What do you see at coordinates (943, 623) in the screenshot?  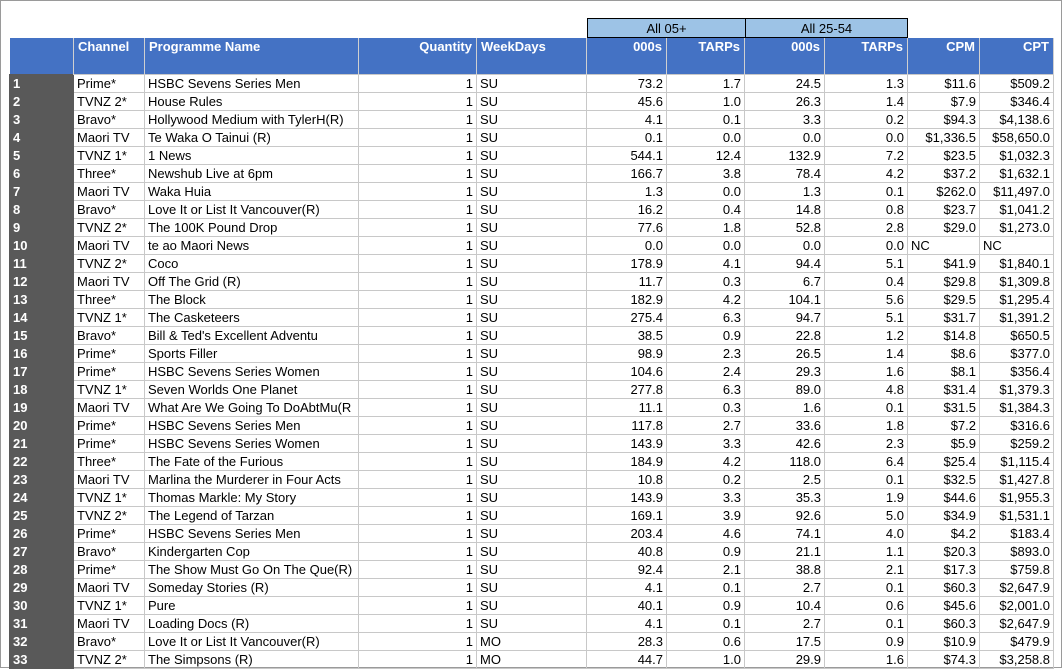 I see `cpm-cell: $60.3` at bounding box center [943, 623].